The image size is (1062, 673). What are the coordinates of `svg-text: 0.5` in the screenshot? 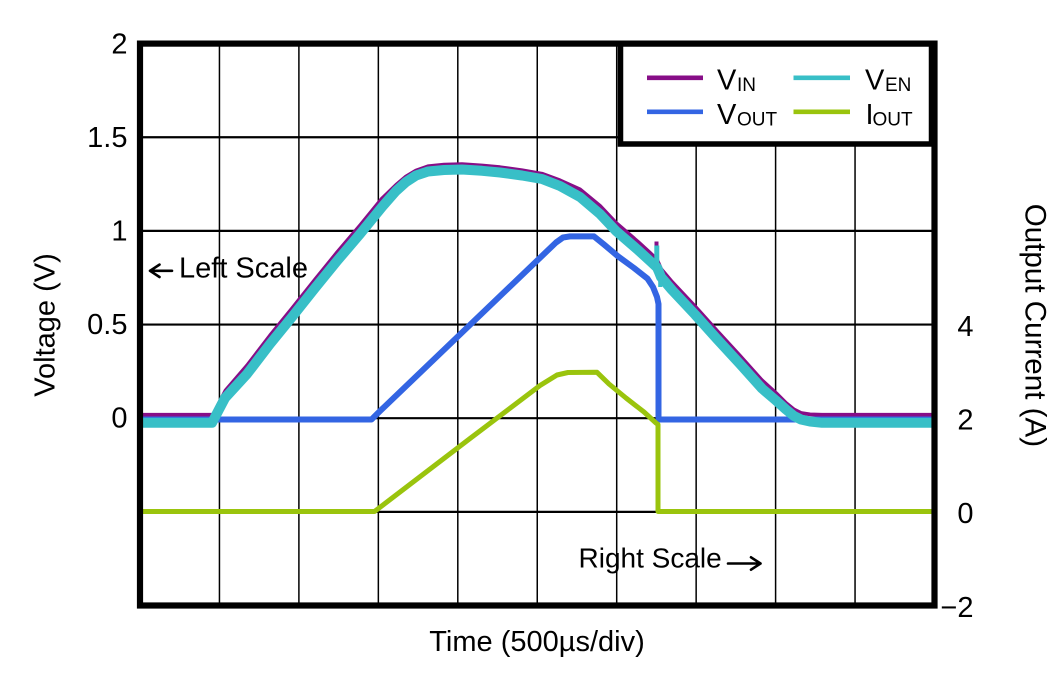 It's located at (107, 325).